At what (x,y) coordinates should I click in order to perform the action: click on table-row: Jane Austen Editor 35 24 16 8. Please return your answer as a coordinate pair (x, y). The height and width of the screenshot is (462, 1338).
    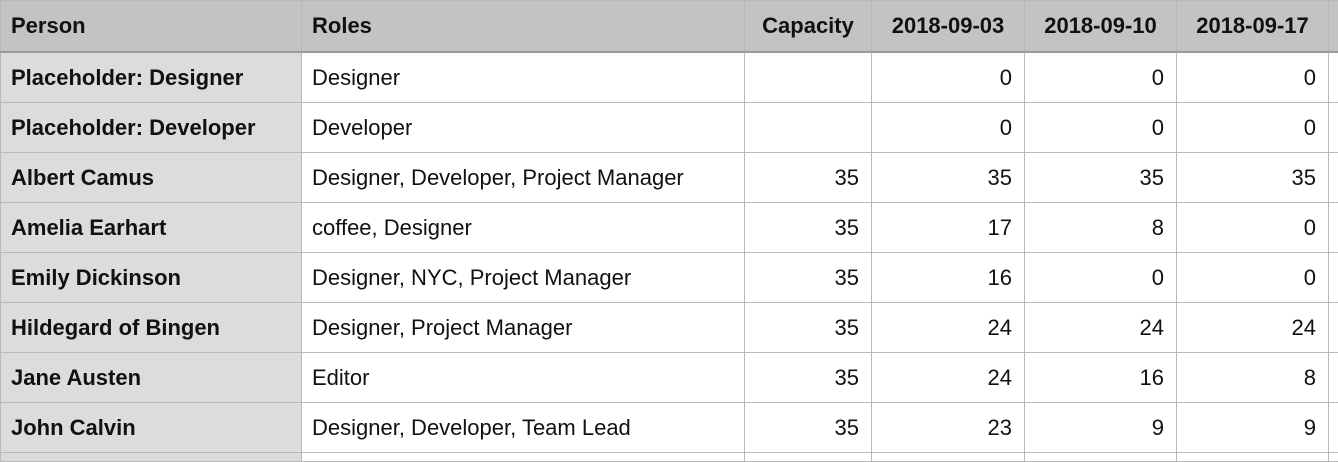
    Looking at the image, I should click on (669, 377).